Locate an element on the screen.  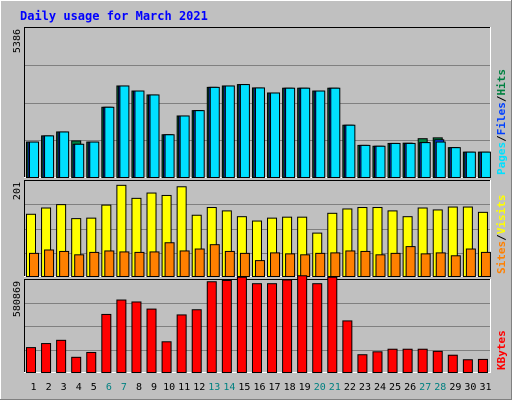
x-tick-label-day-12: 12 is located at coordinates (199, 387).